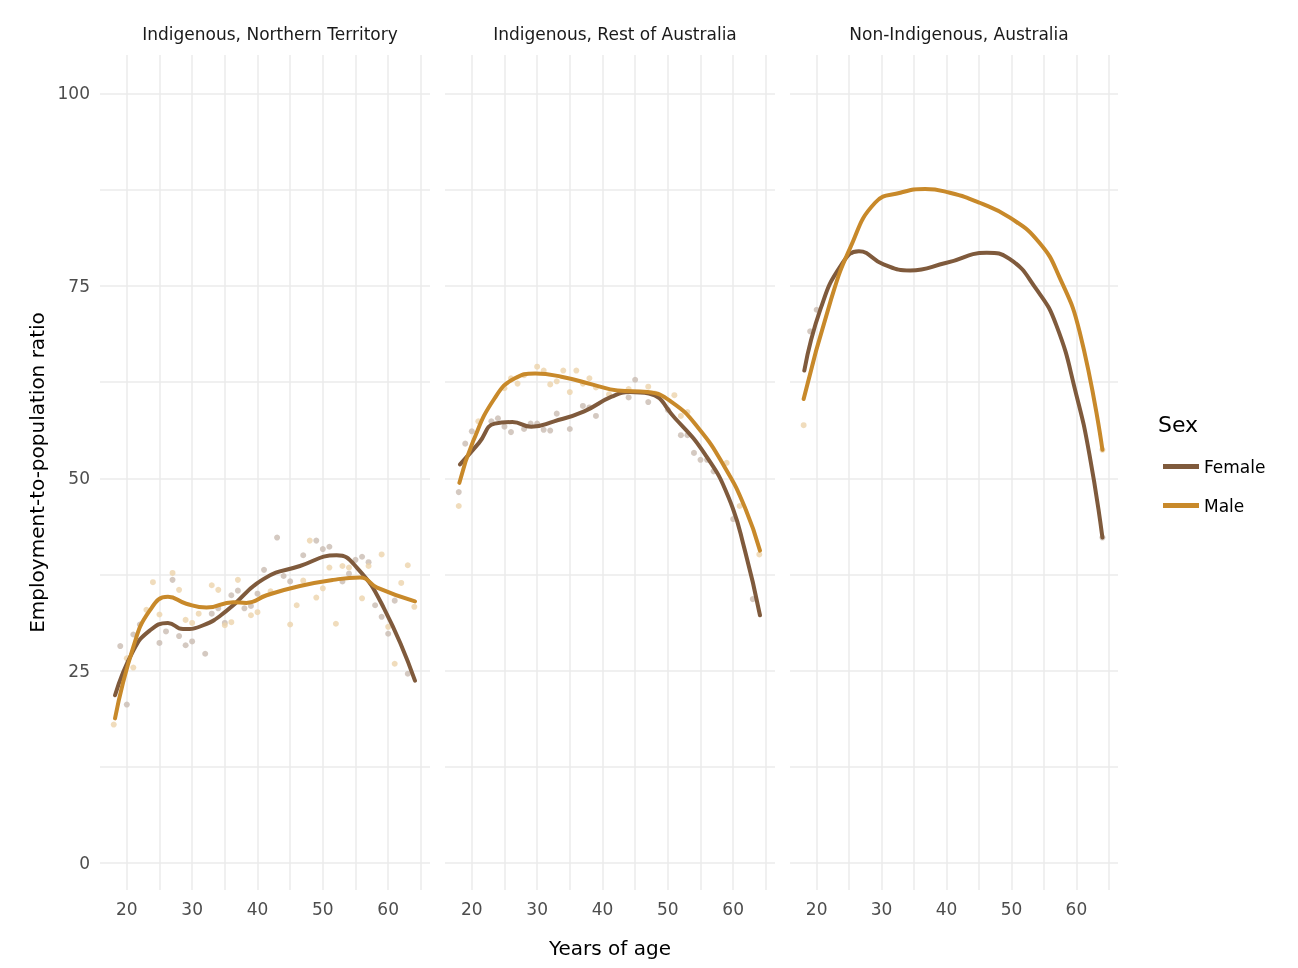 This screenshot has width=1298, height=968. Describe the element at coordinates (1235, 466) in the screenshot. I see `legend-label: Female` at that location.